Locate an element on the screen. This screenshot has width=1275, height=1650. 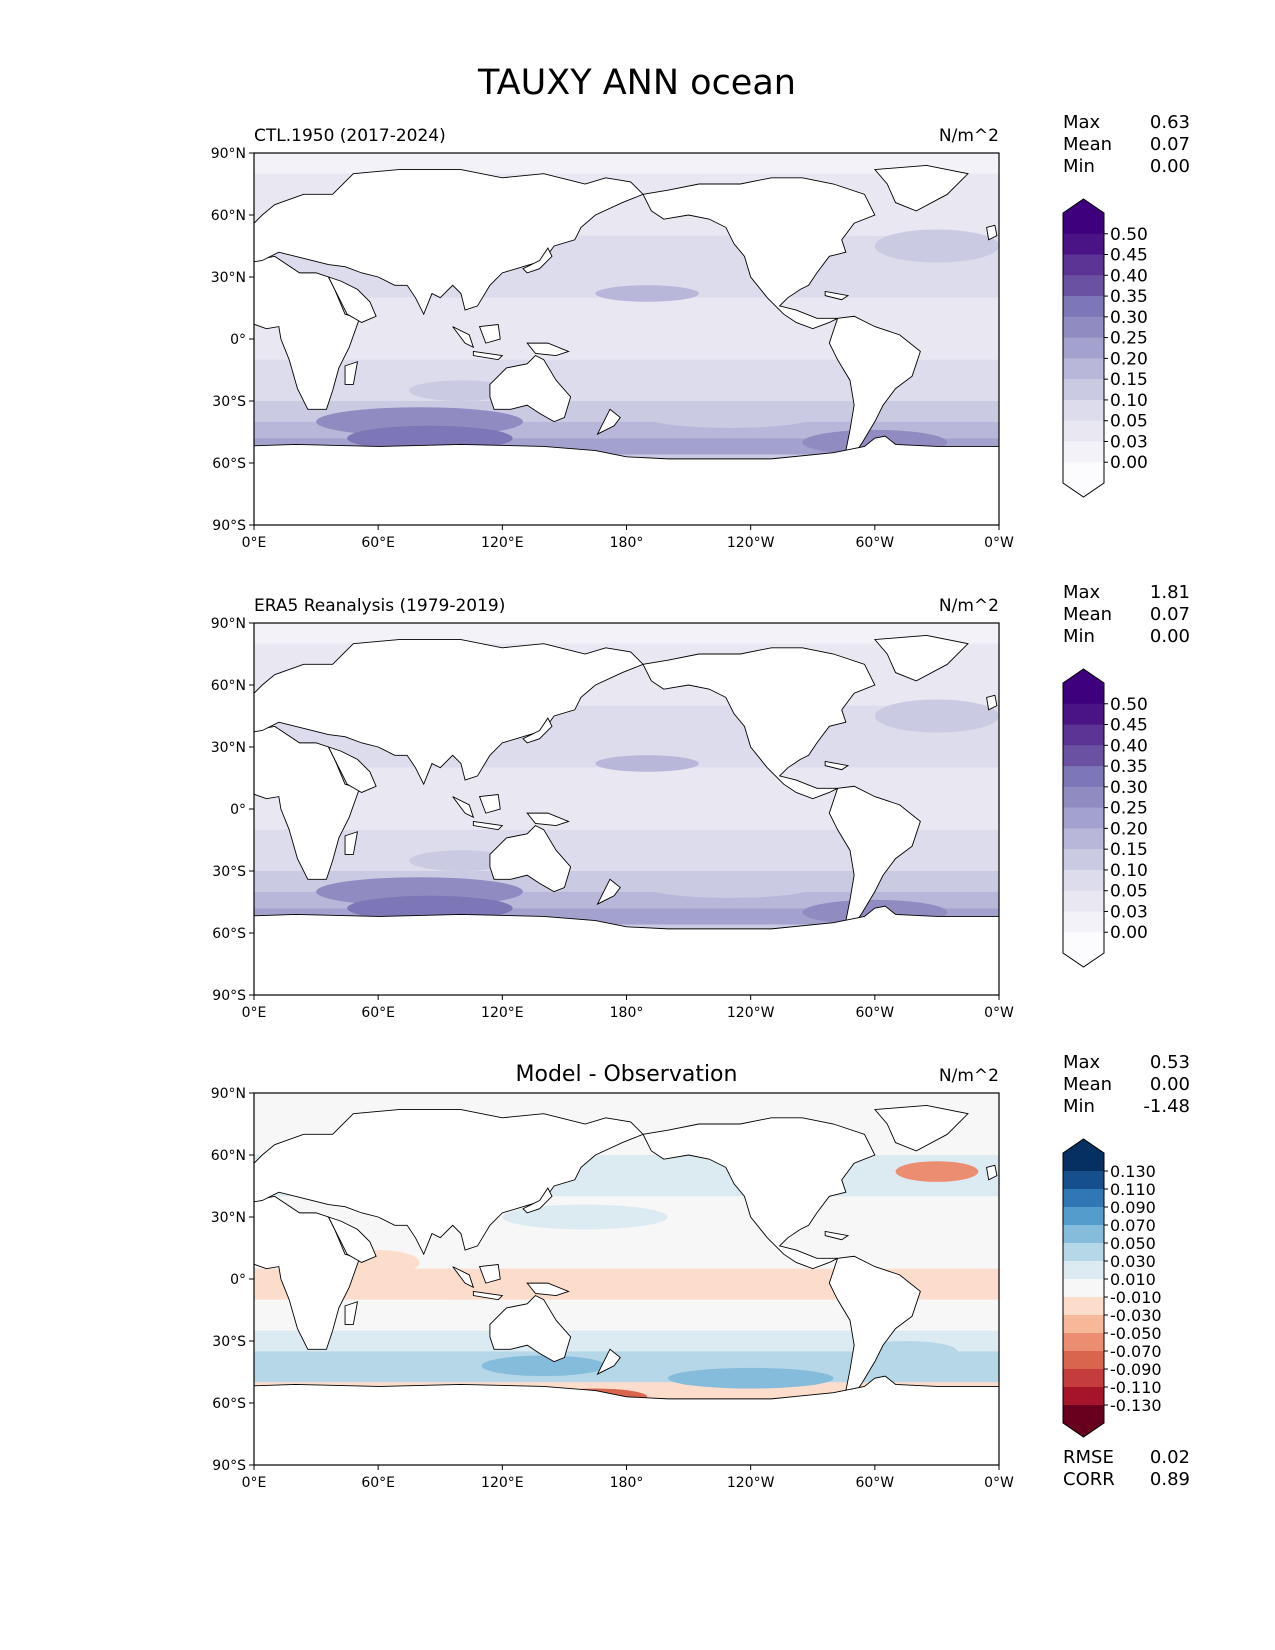
colorbar-tick-label: 0.03 is located at coordinates (1129, 442).